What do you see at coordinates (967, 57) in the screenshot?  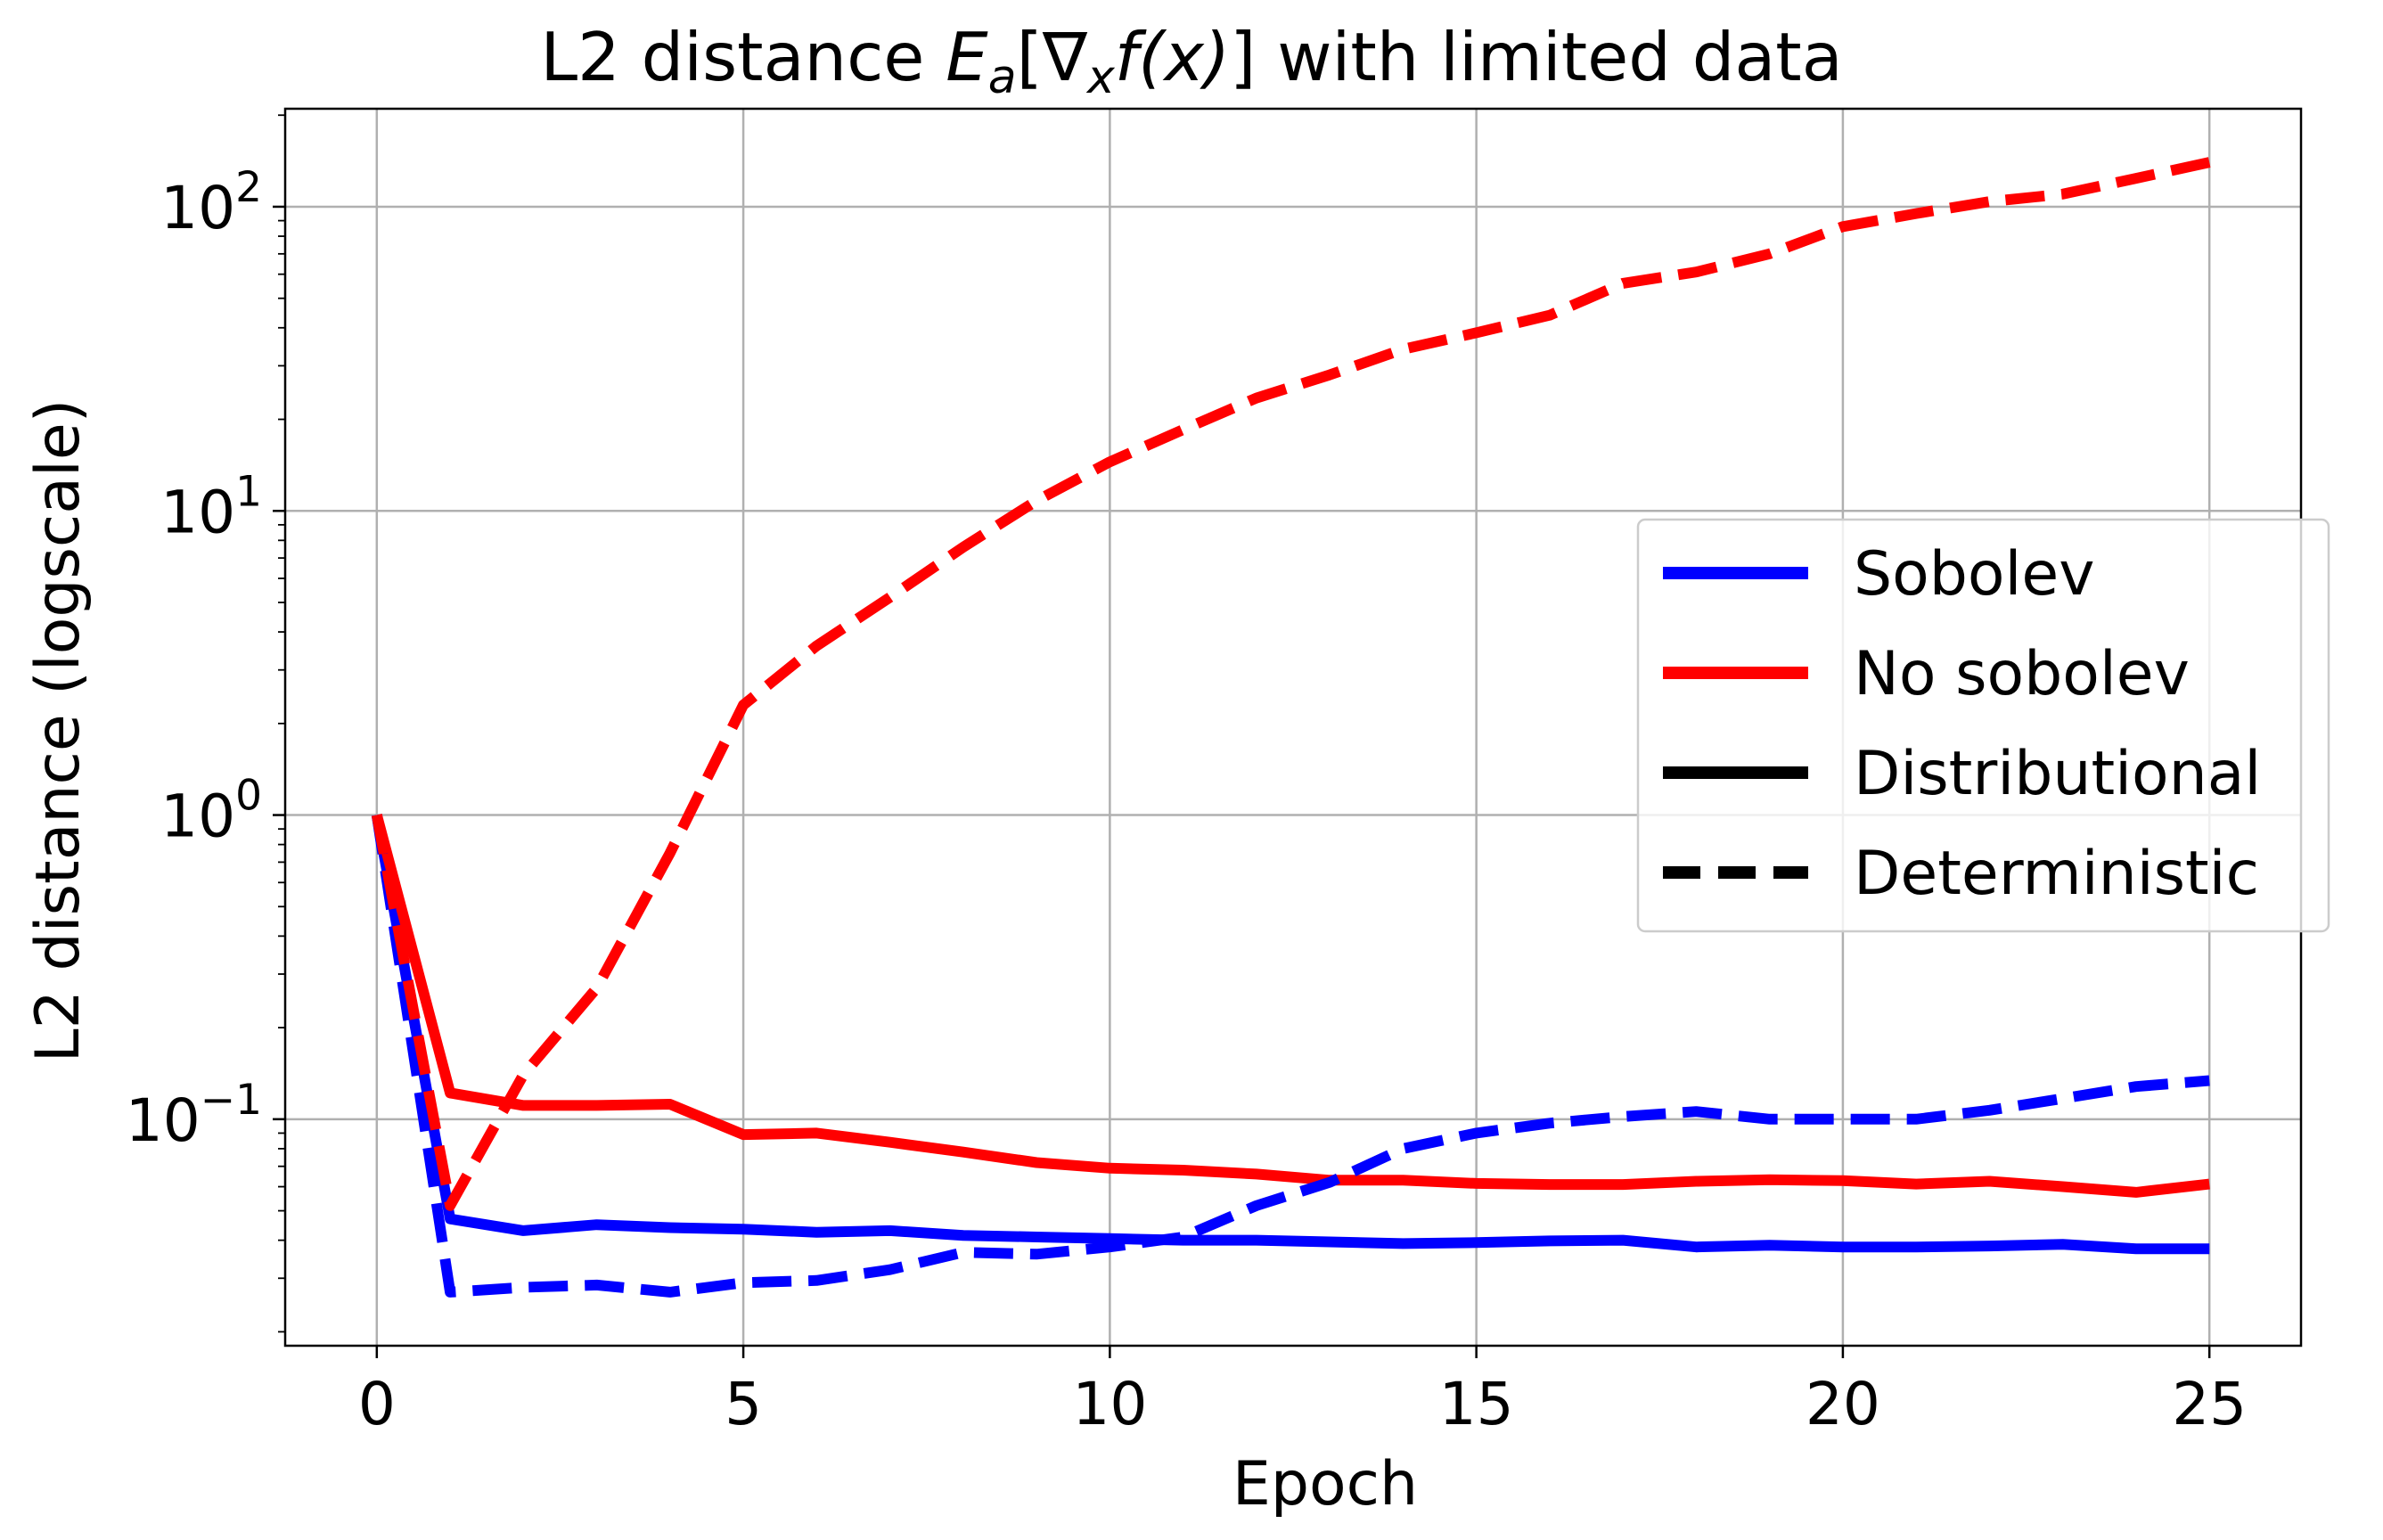 I see `title-math-e: E` at bounding box center [967, 57].